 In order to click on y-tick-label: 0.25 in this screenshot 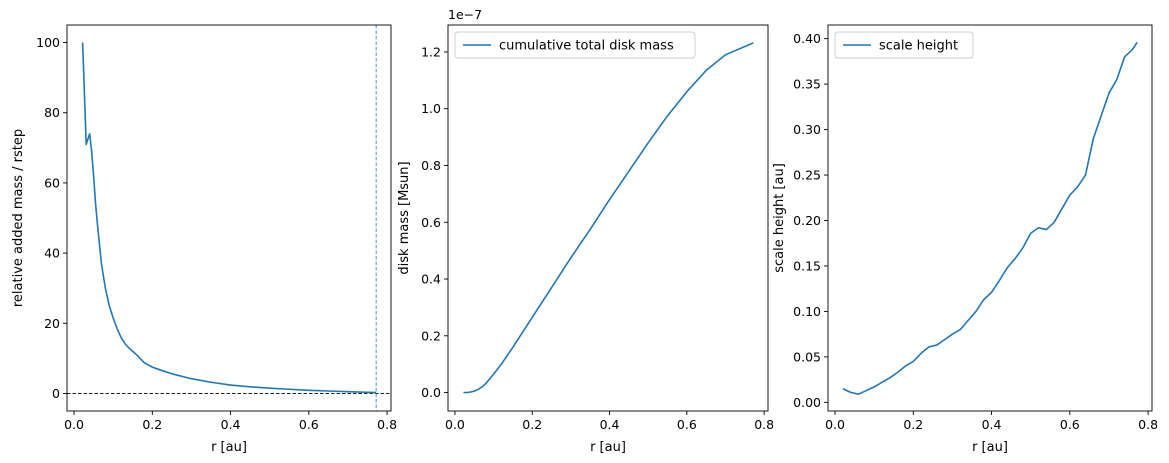, I will do `click(807, 175)`.